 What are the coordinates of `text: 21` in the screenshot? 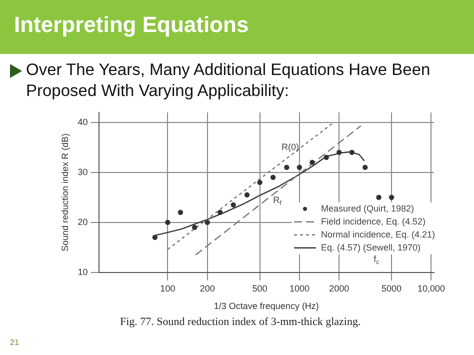 It's located at (14, 342).